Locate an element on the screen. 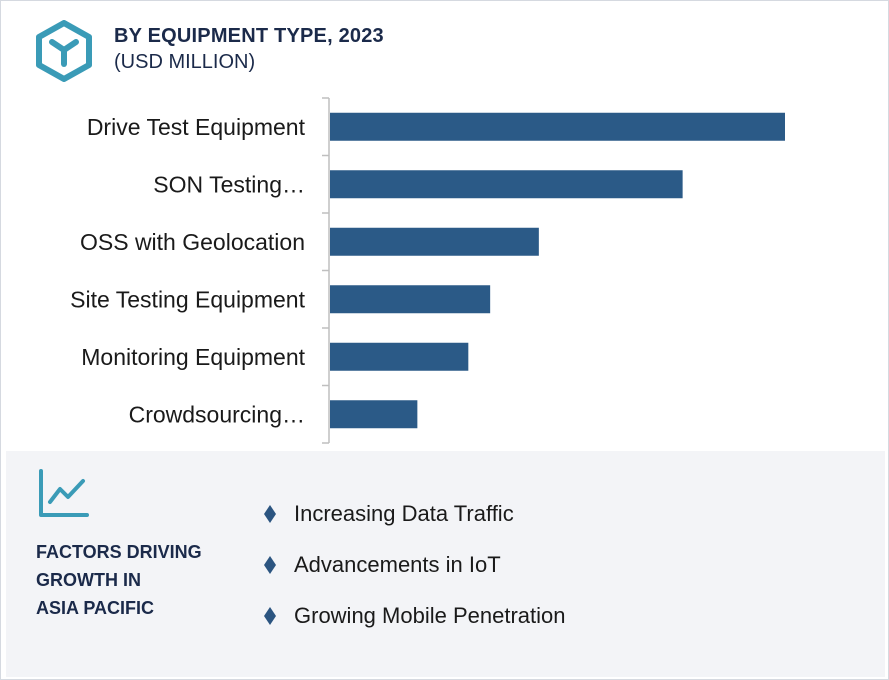  hexagon-y-logo-icon is located at coordinates (64, 51).